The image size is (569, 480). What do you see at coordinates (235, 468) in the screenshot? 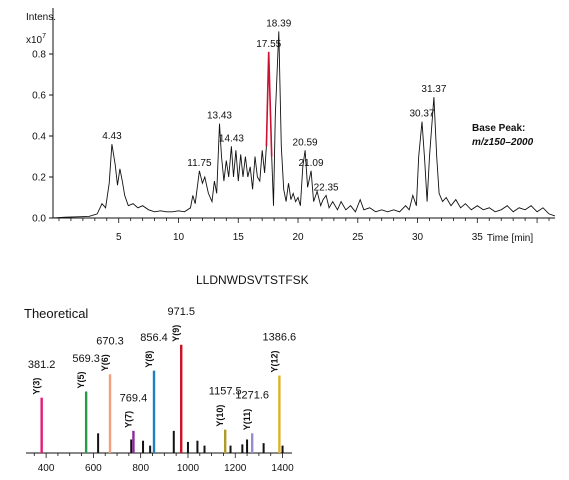
I see `spectrum-x-tick-label: 1200` at bounding box center [235, 468].